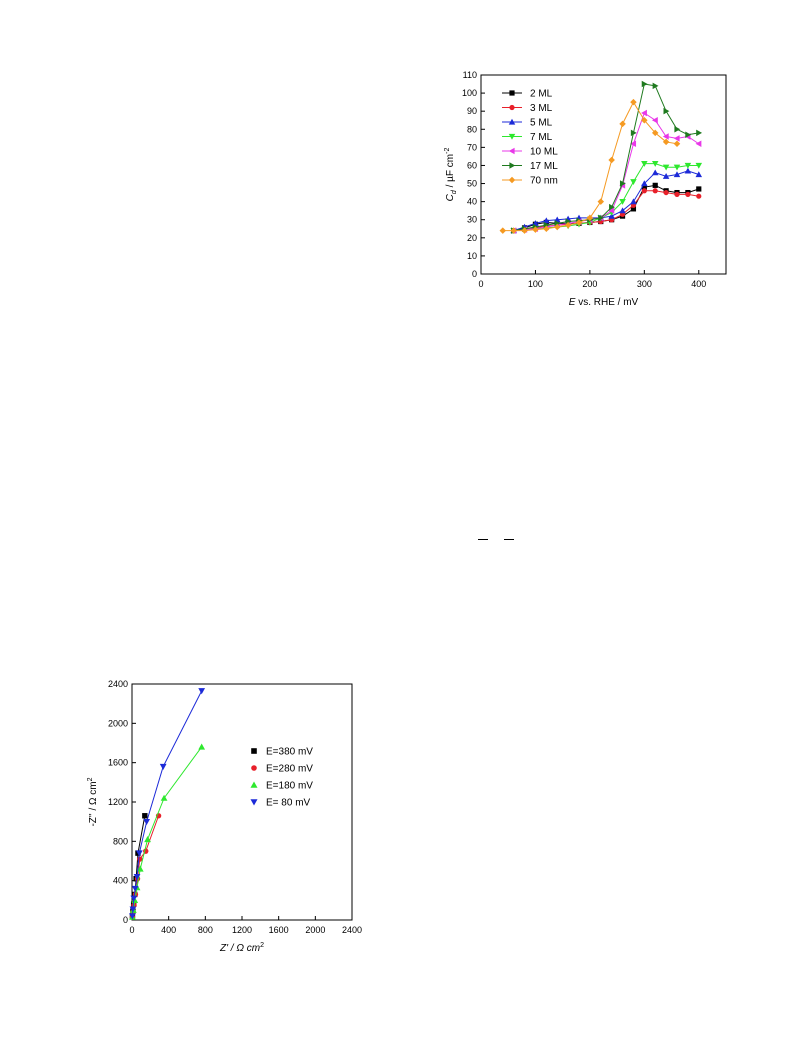 The height and width of the screenshot is (1057, 793). What do you see at coordinates (315, 930) in the screenshot?
I see `x-tick-label: 2000` at bounding box center [315, 930].